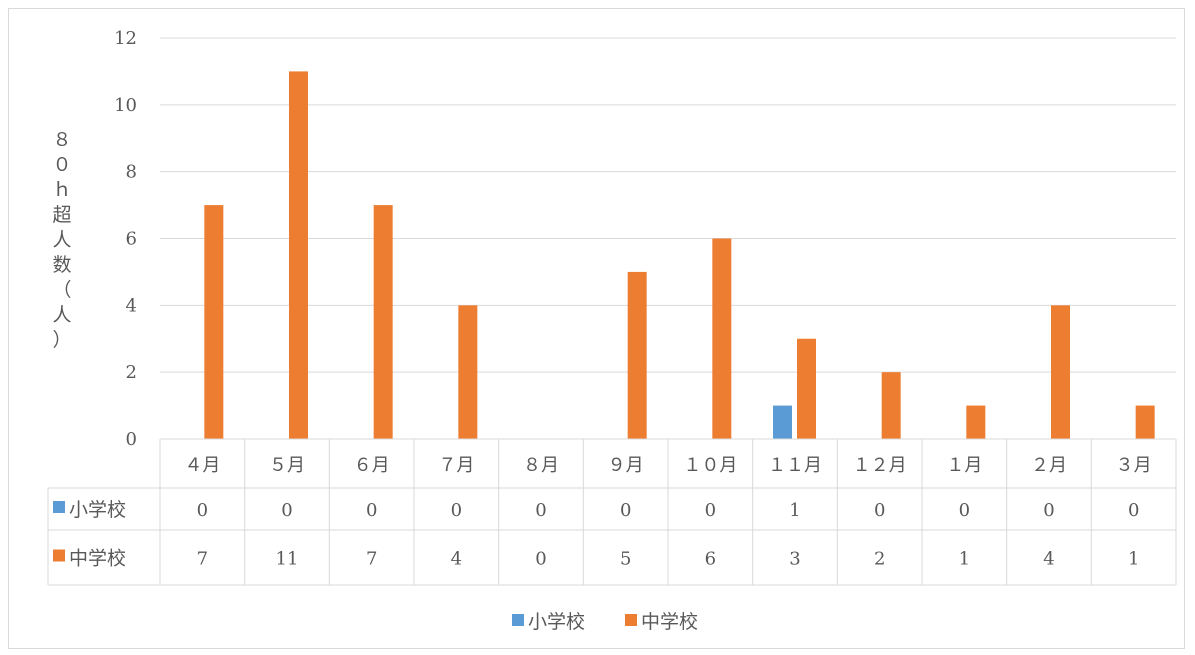 The height and width of the screenshot is (655, 1195). I want to click on bar-elementary, so click(782, 422).